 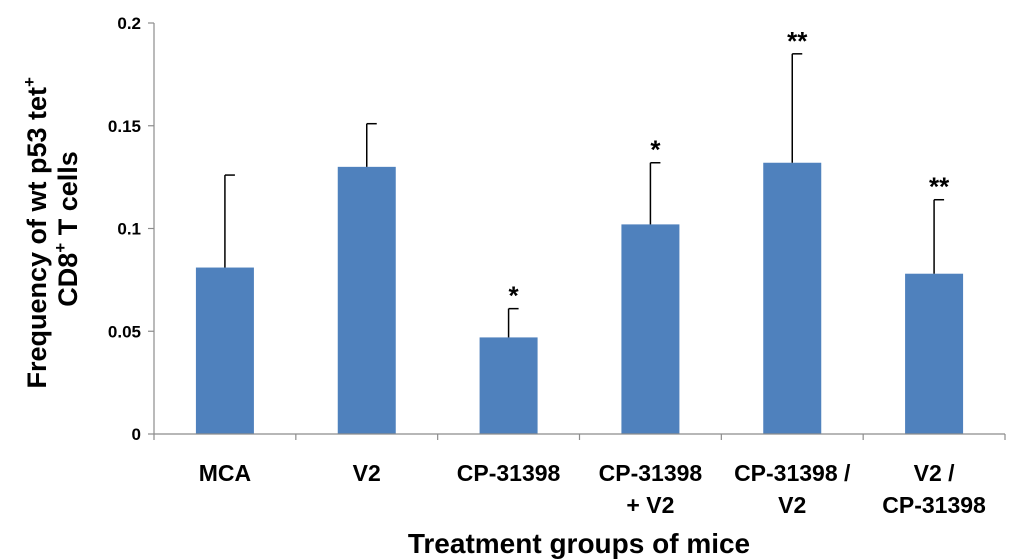 What do you see at coordinates (935, 473) in the screenshot?
I see `x-tick-label: V2 /` at bounding box center [935, 473].